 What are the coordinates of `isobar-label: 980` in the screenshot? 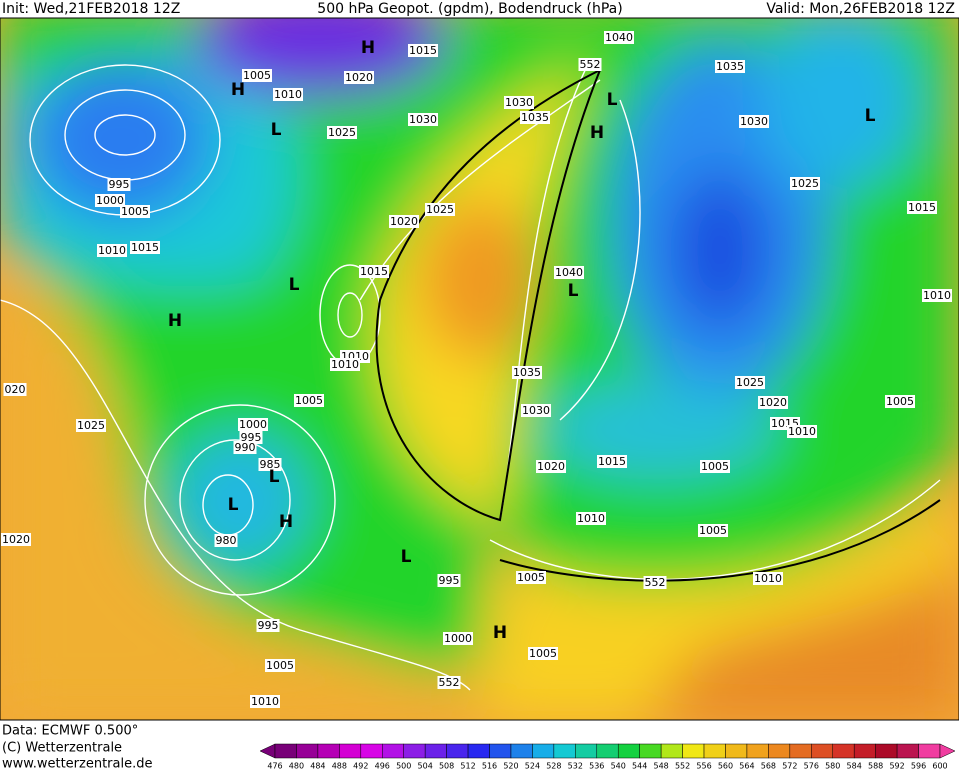 It's located at (226, 540).